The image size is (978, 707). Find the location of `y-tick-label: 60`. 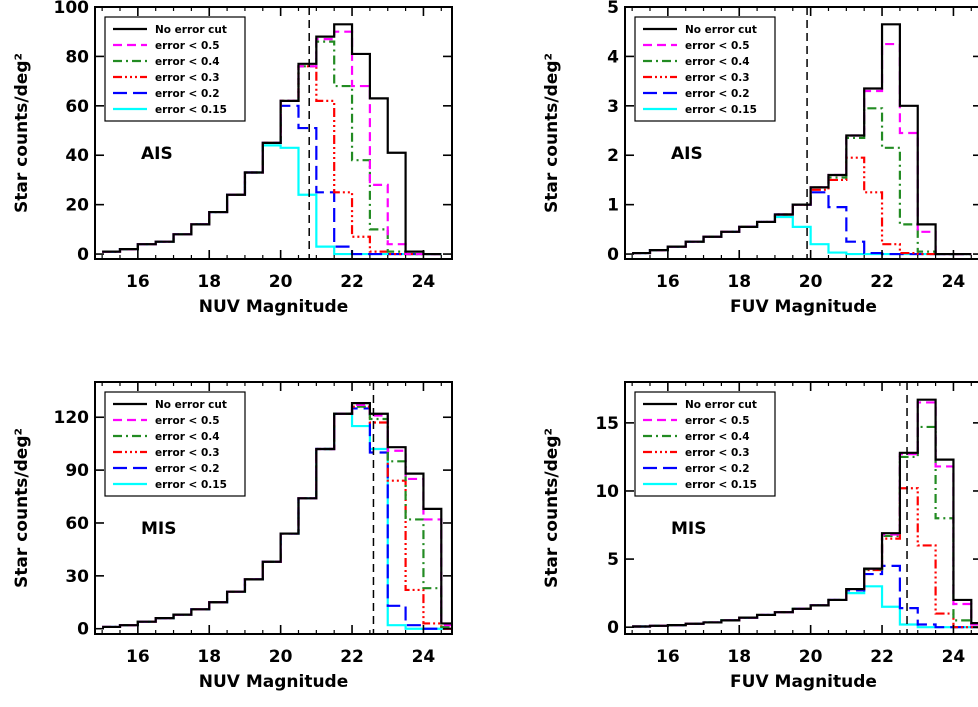

y-tick-label: 60 is located at coordinates (77, 524).